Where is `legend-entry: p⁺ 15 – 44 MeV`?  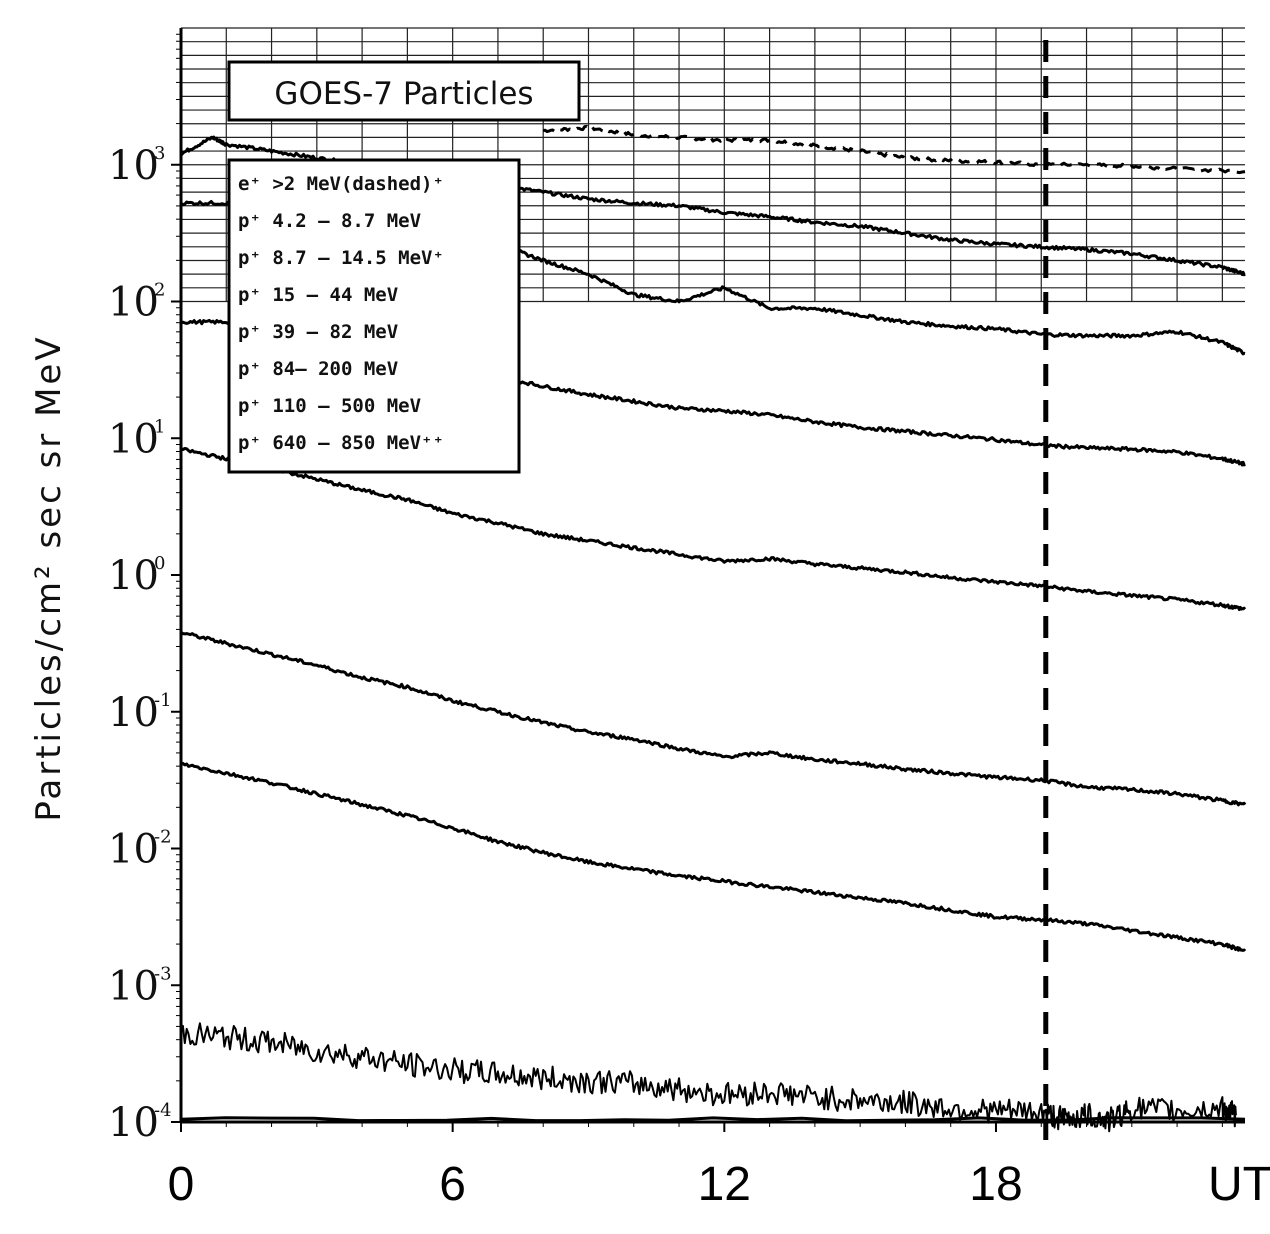 legend-entry: p⁺ 15 – 44 MeV is located at coordinates (318, 295).